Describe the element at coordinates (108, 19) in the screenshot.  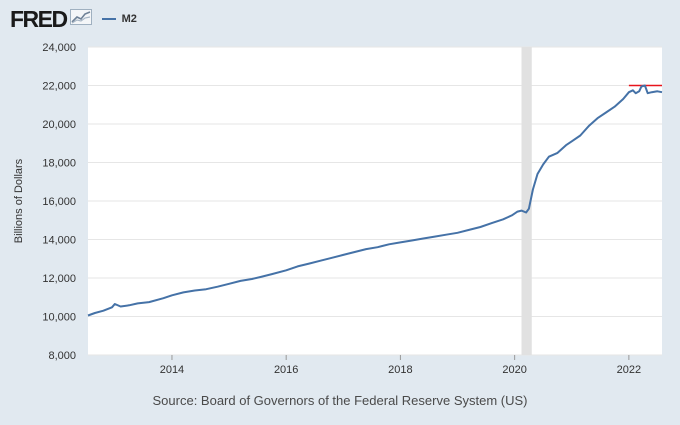
I see `legend-swatch` at that location.